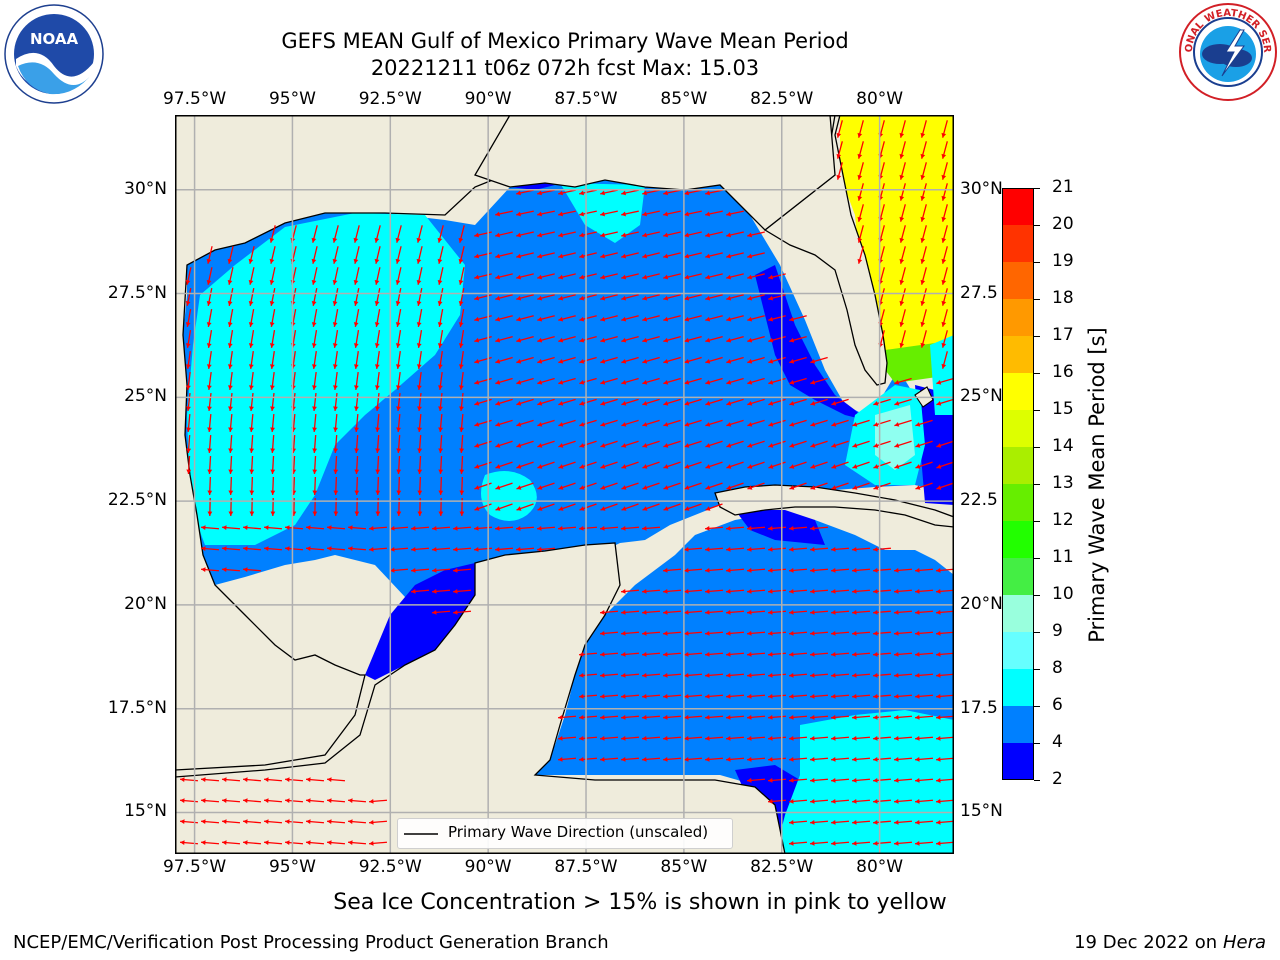 This screenshot has height=960, width=1280. I want to click on legend-label: Primary Wave Direction (unscaled), so click(578, 832).